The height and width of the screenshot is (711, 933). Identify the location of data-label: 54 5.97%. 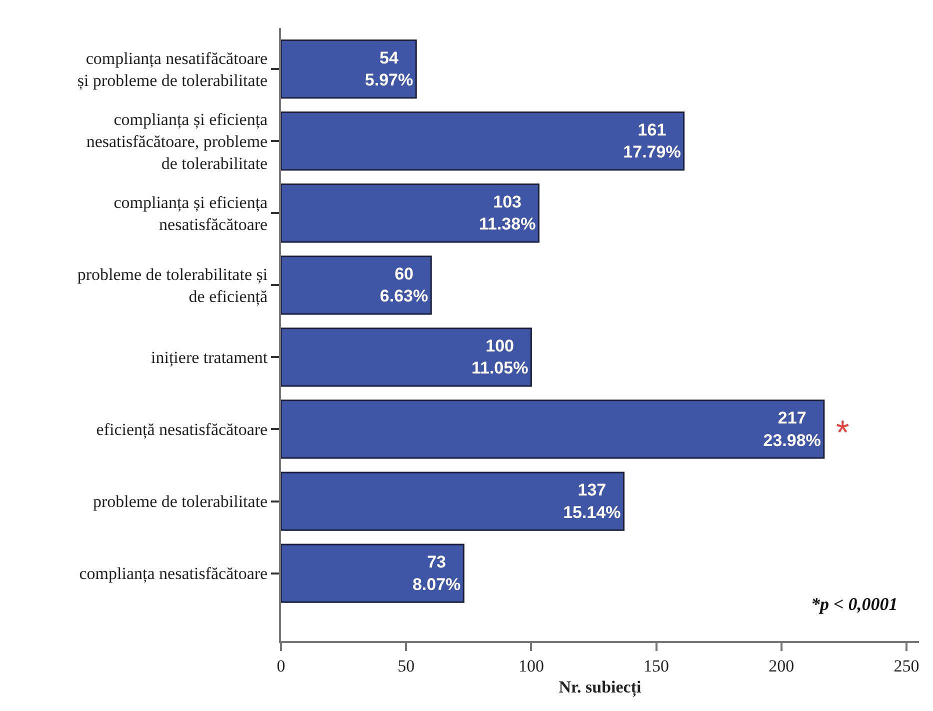
(389, 69).